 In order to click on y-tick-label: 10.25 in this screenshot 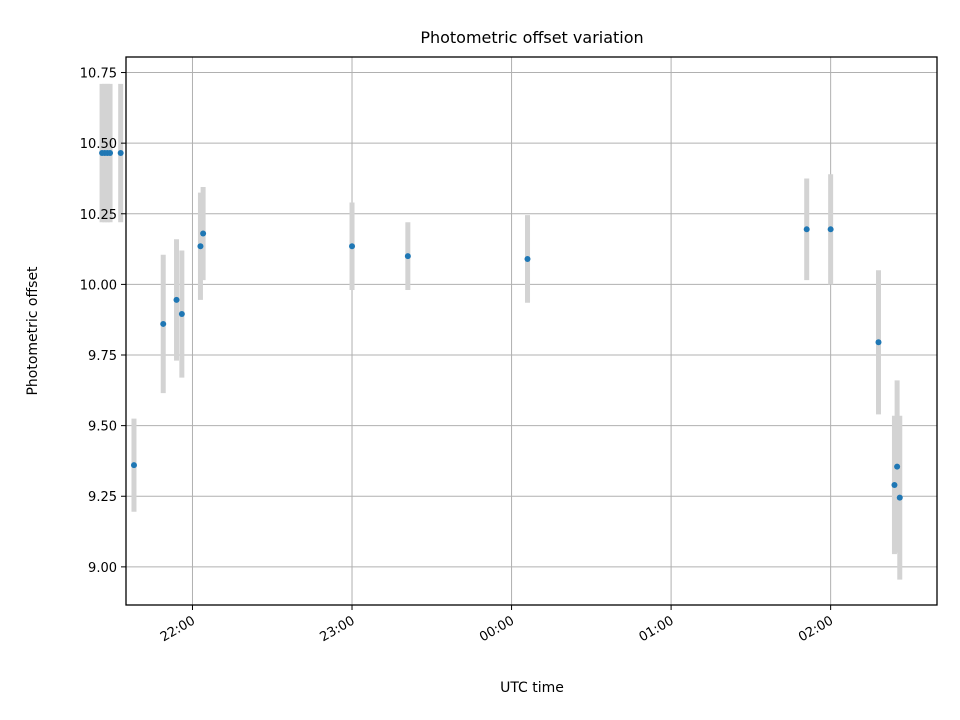, I will do `click(98, 215)`.